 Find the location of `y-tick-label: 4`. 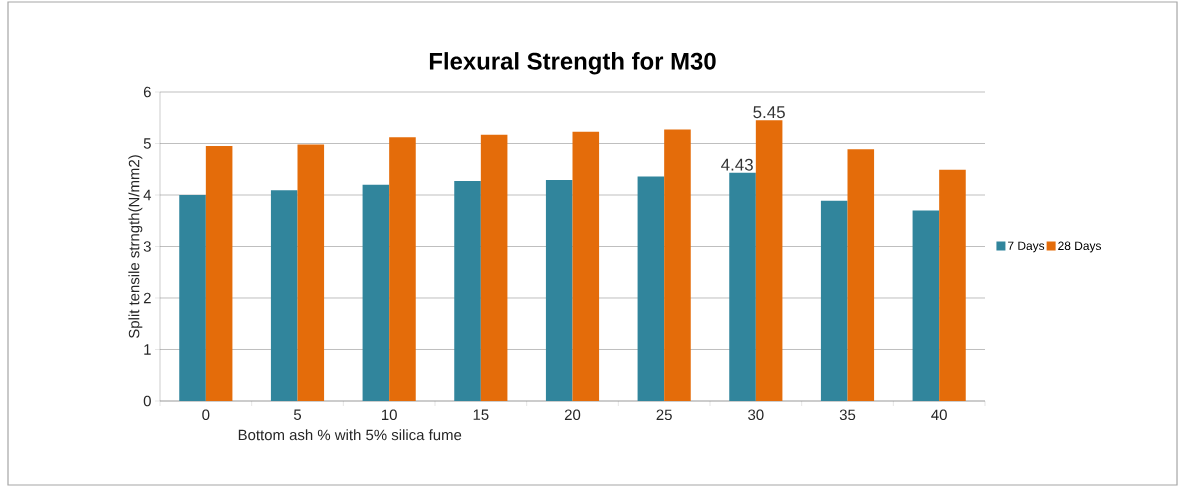

y-tick-label: 4 is located at coordinates (147, 195).